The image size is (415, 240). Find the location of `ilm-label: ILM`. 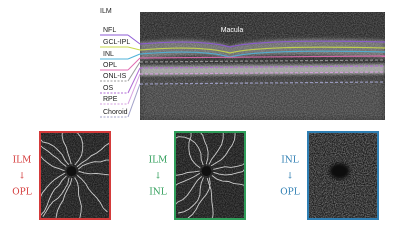

ilm-label: ILM is located at coordinates (106, 11).